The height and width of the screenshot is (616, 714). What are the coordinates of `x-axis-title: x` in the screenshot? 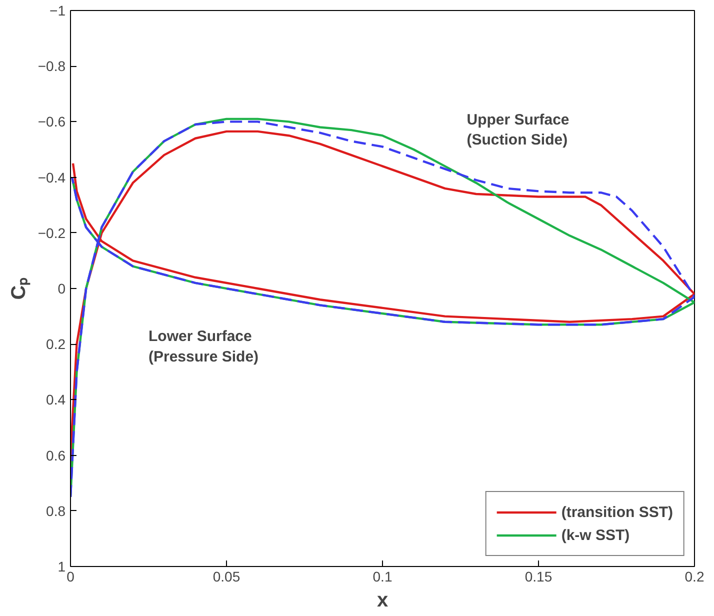 It's located at (382, 601).